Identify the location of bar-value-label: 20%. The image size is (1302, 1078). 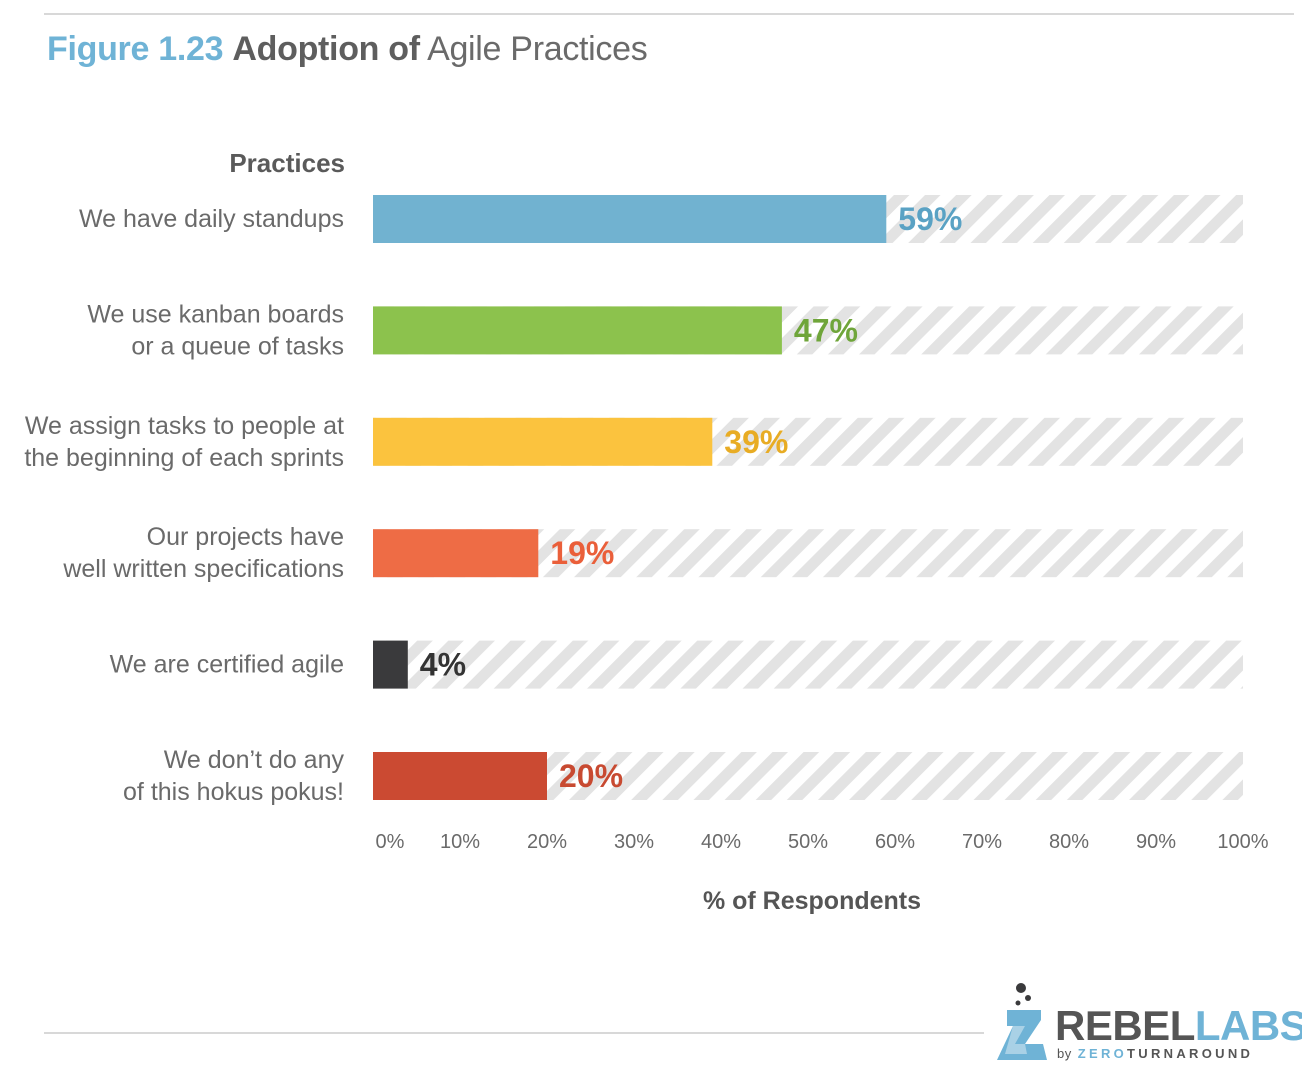
(591, 776).